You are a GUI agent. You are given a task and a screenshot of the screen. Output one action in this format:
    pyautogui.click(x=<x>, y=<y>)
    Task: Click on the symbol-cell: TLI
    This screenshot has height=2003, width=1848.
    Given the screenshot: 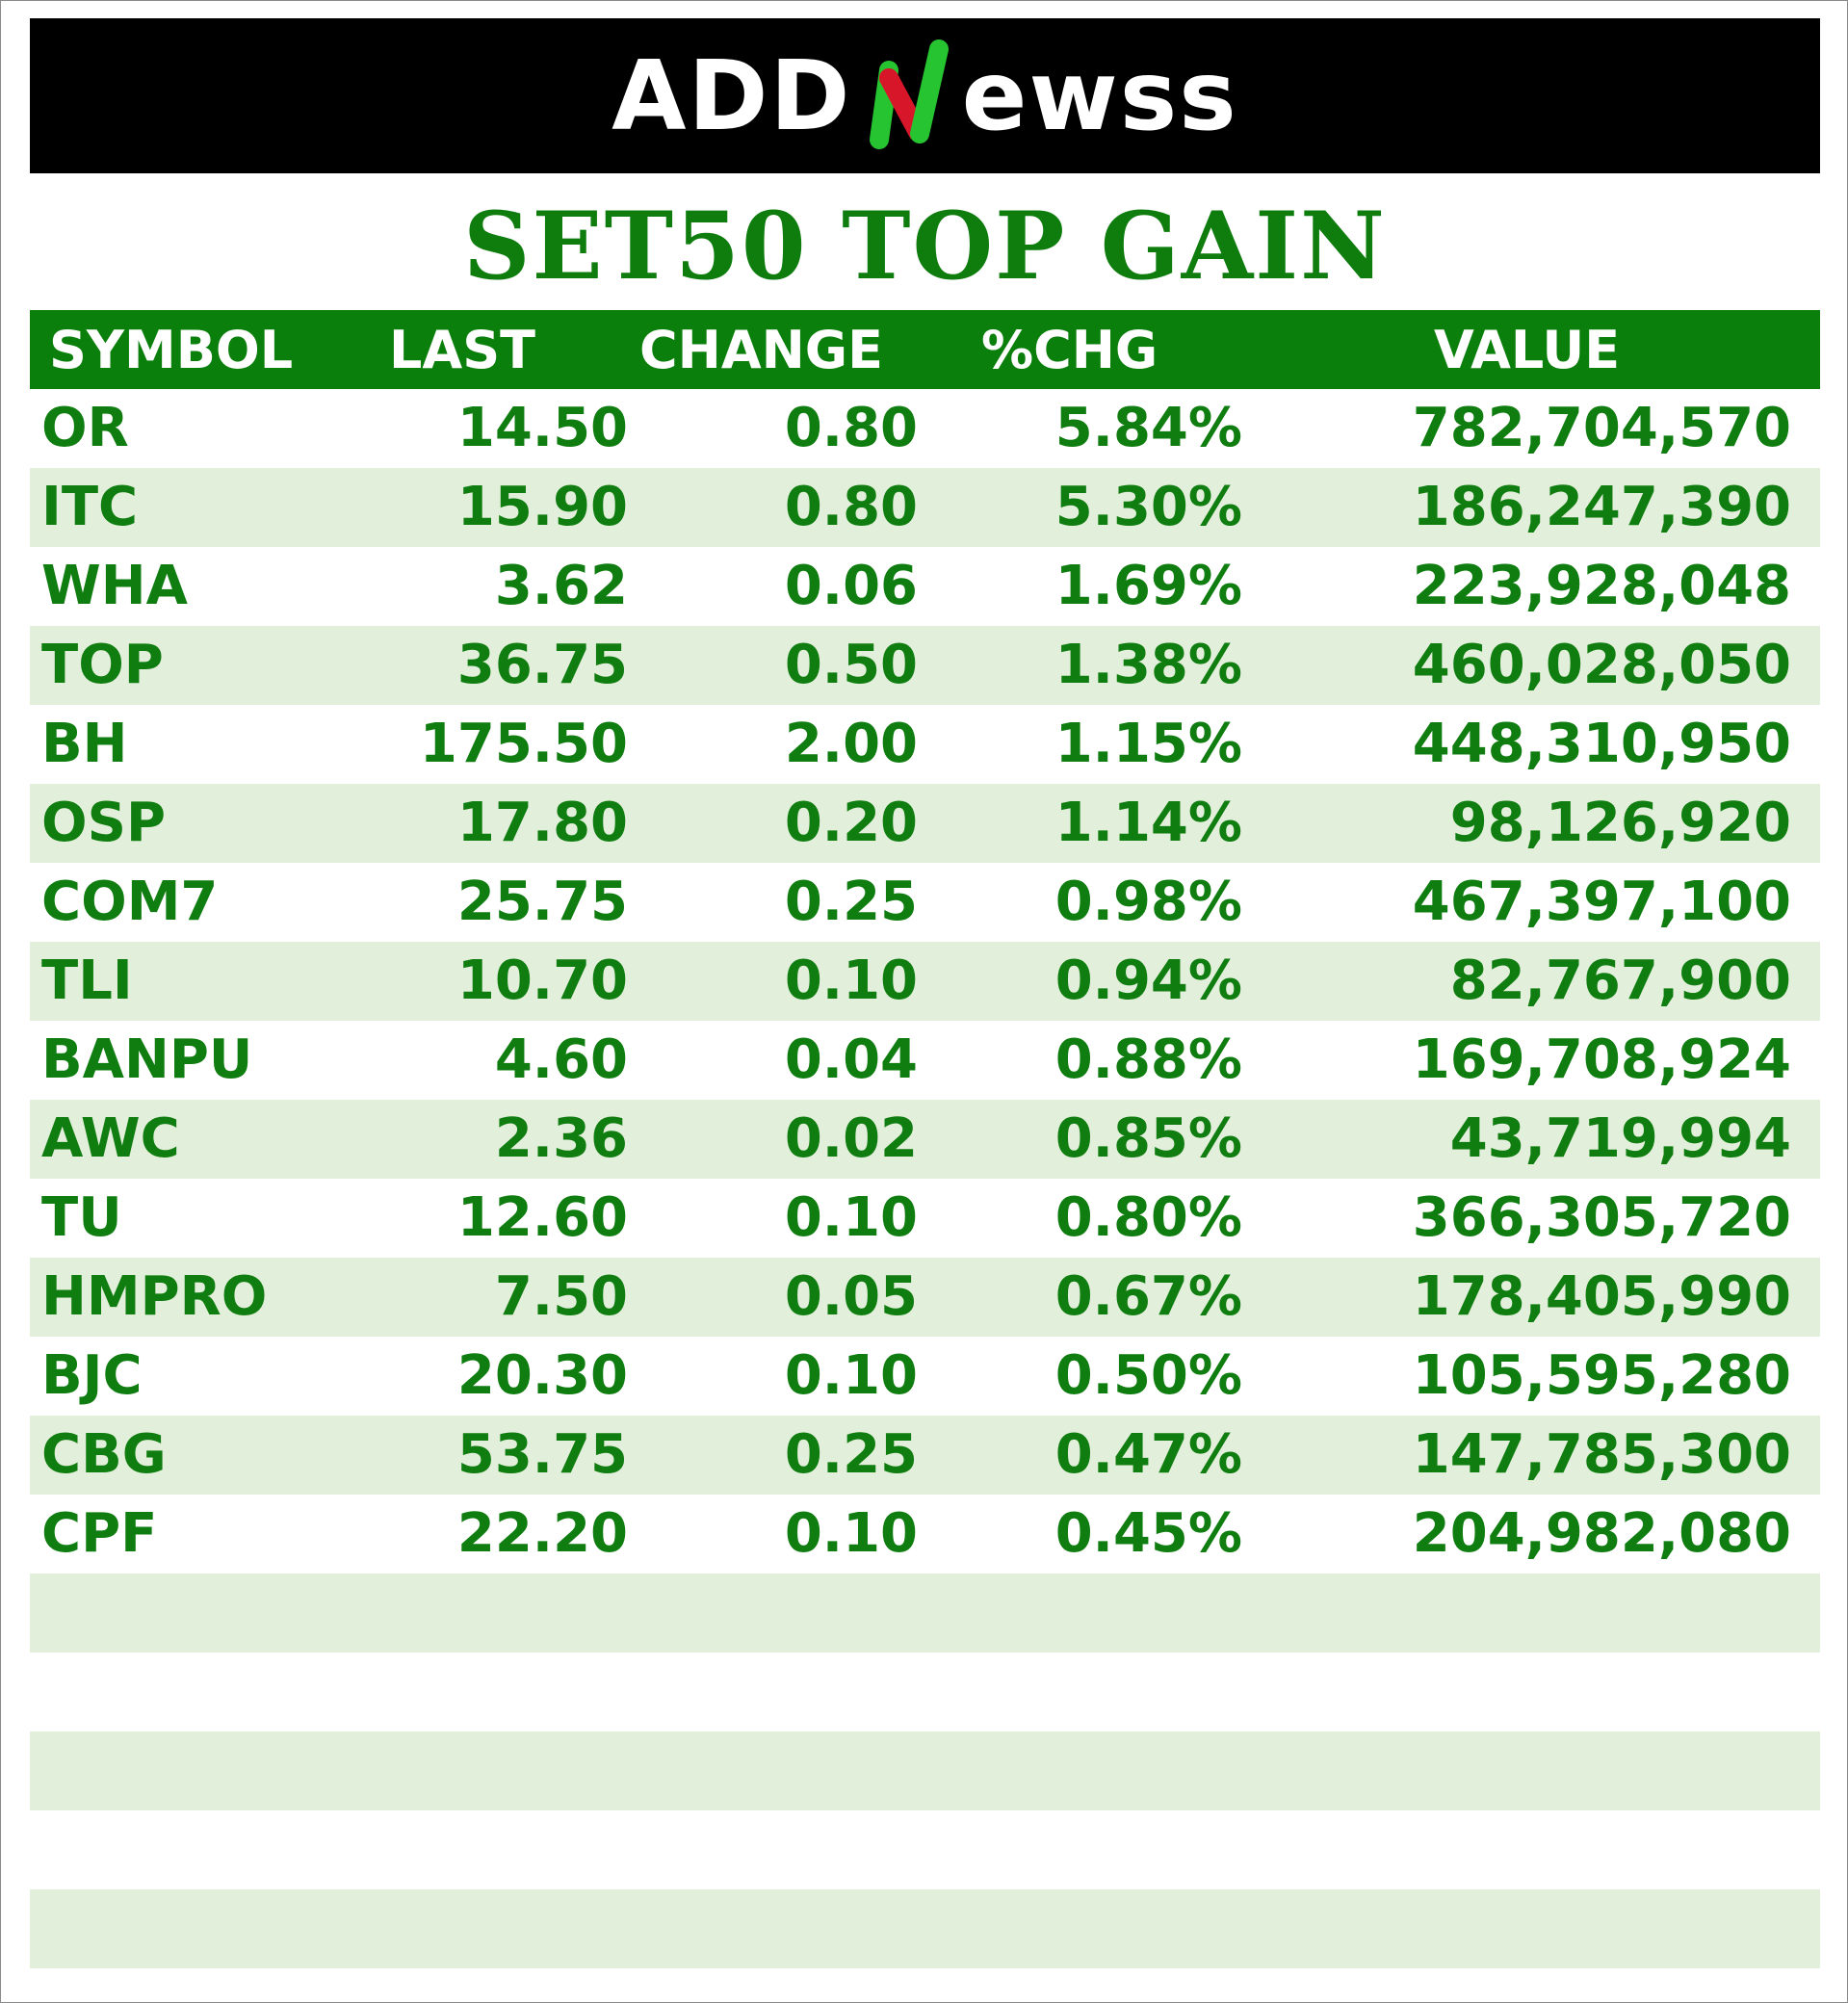 What is the action you would take?
    pyautogui.click(x=87, y=980)
    